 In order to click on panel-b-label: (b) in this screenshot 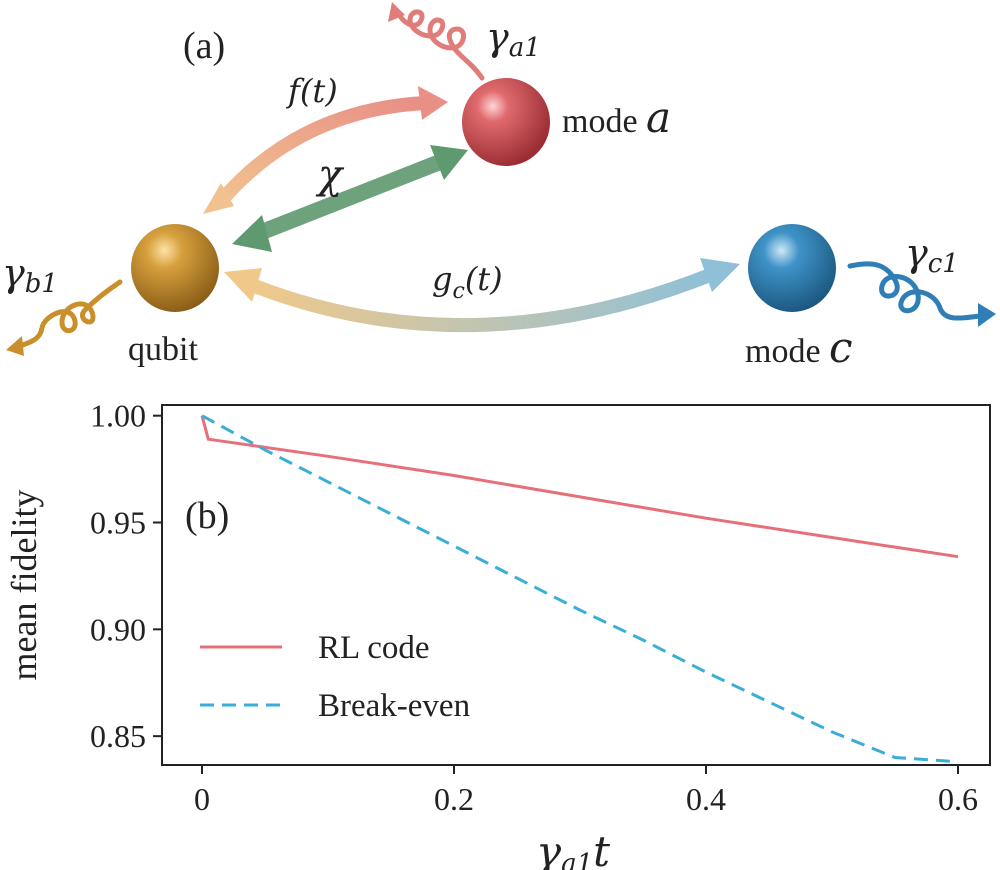, I will do `click(207, 516)`.